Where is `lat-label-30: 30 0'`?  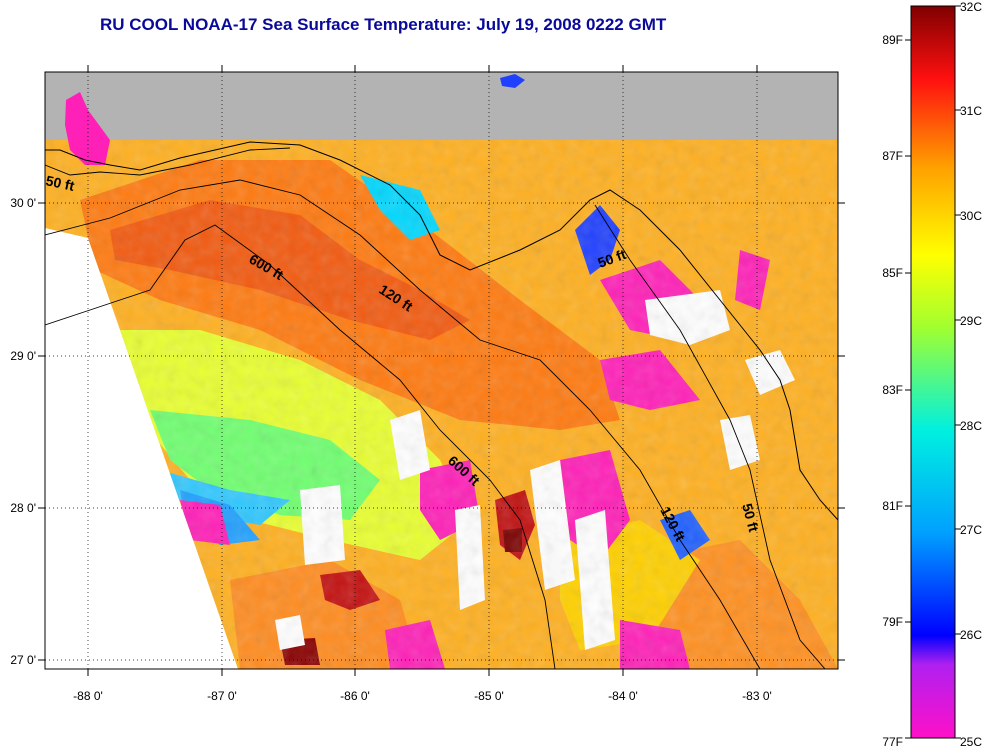
lat-label-30: 30 0' is located at coordinates (23, 203).